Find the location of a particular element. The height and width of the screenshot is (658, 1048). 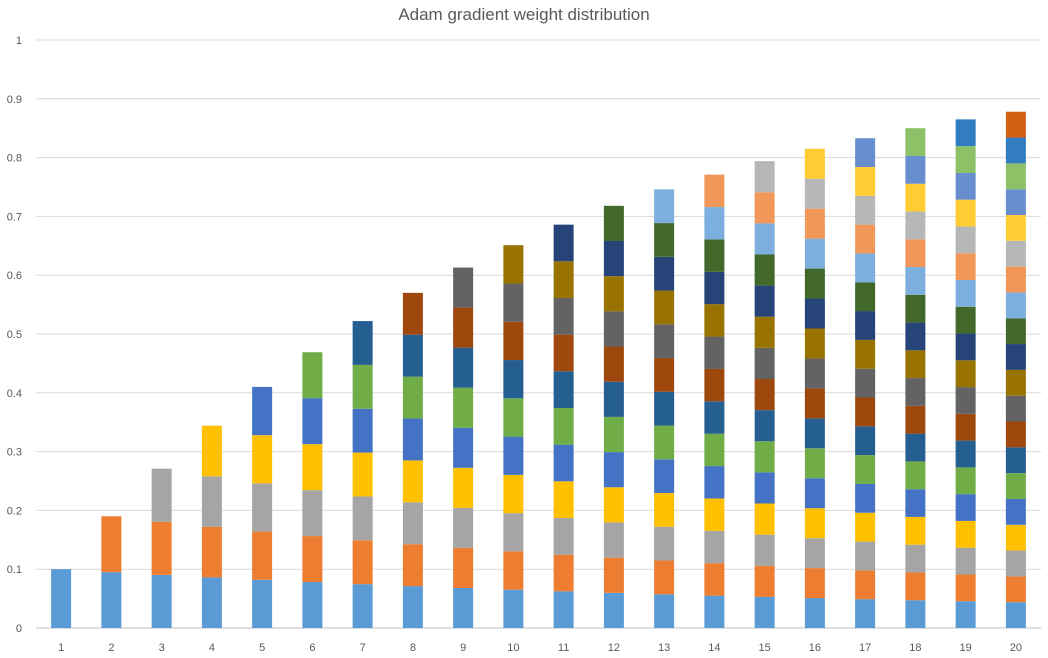

x-tick-label: 4 is located at coordinates (212, 648).